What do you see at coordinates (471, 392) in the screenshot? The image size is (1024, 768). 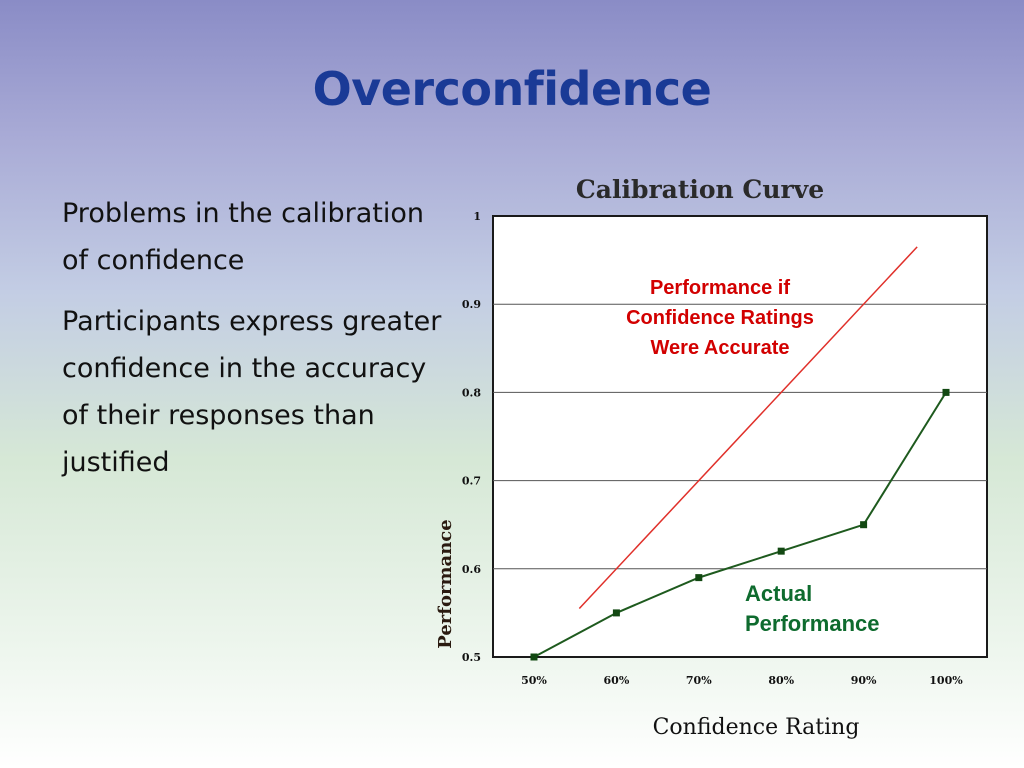 I see `y-tick-label: 0.8` at bounding box center [471, 392].